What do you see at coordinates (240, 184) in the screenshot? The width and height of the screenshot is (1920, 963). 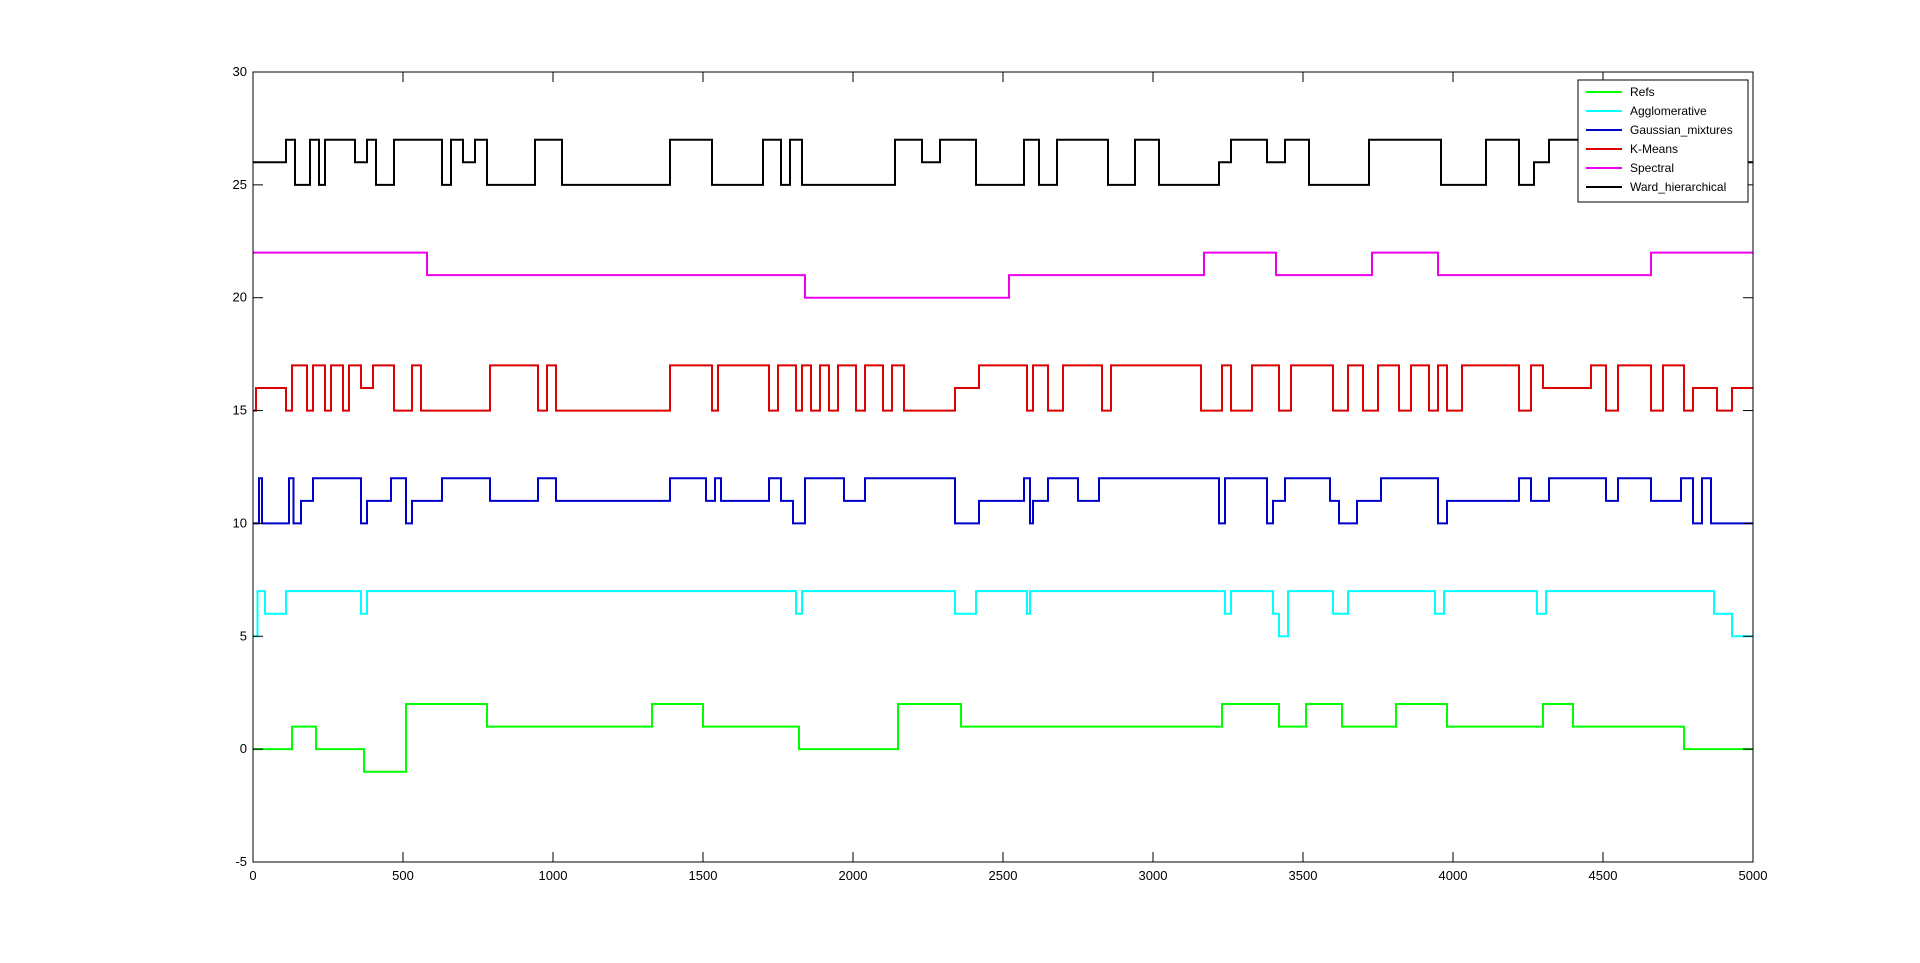 I see `y-tick-label: 25` at bounding box center [240, 184].